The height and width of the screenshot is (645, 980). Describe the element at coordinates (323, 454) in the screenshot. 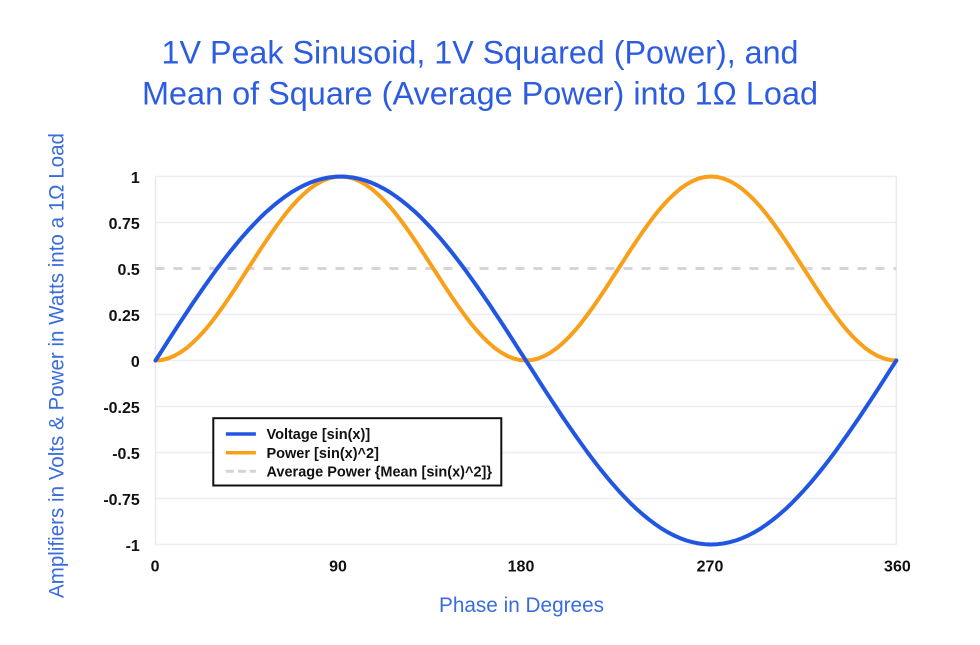

I see `svg-text: Power [sin(x)^2]` at that location.